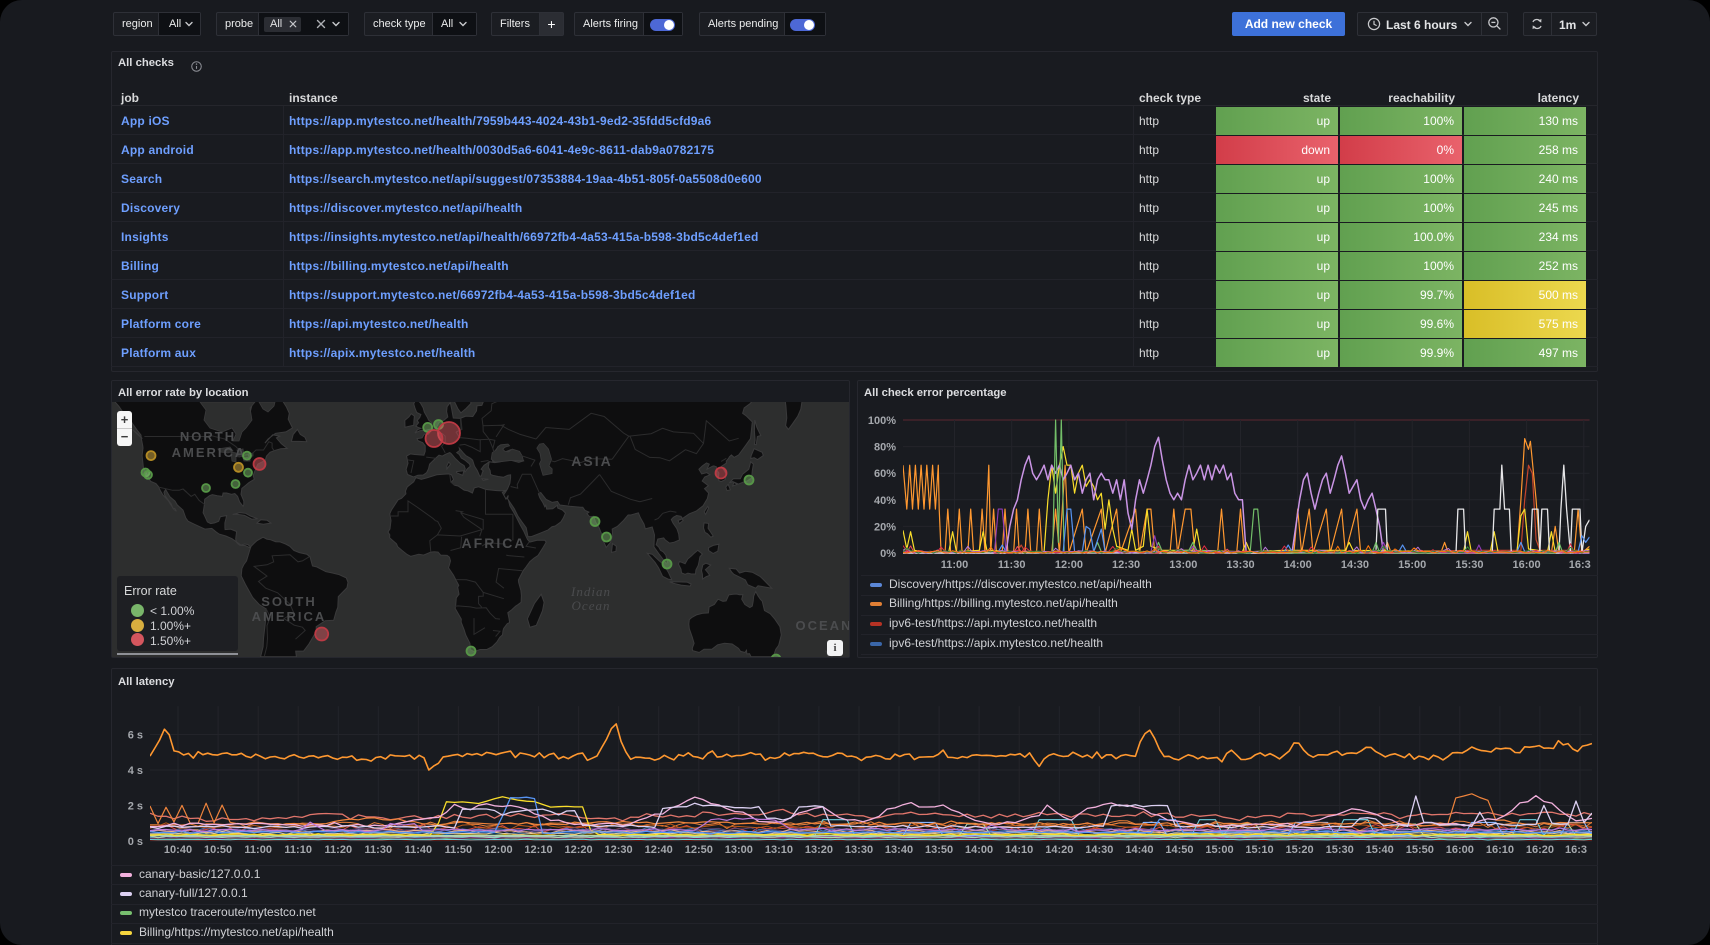 The width and height of the screenshot is (1710, 945). Describe the element at coordinates (1019, 850) in the screenshot. I see `svg-text: 14:10` at that location.